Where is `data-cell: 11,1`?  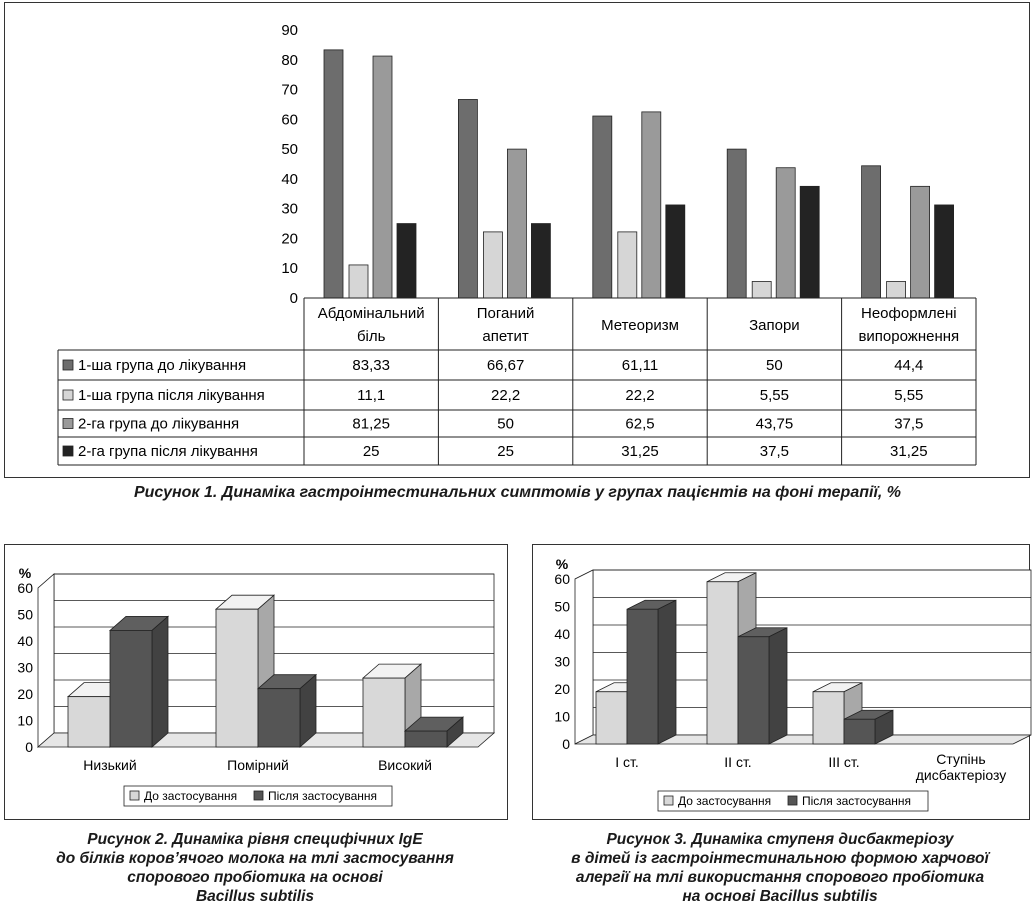 data-cell: 11,1 is located at coordinates (371, 395).